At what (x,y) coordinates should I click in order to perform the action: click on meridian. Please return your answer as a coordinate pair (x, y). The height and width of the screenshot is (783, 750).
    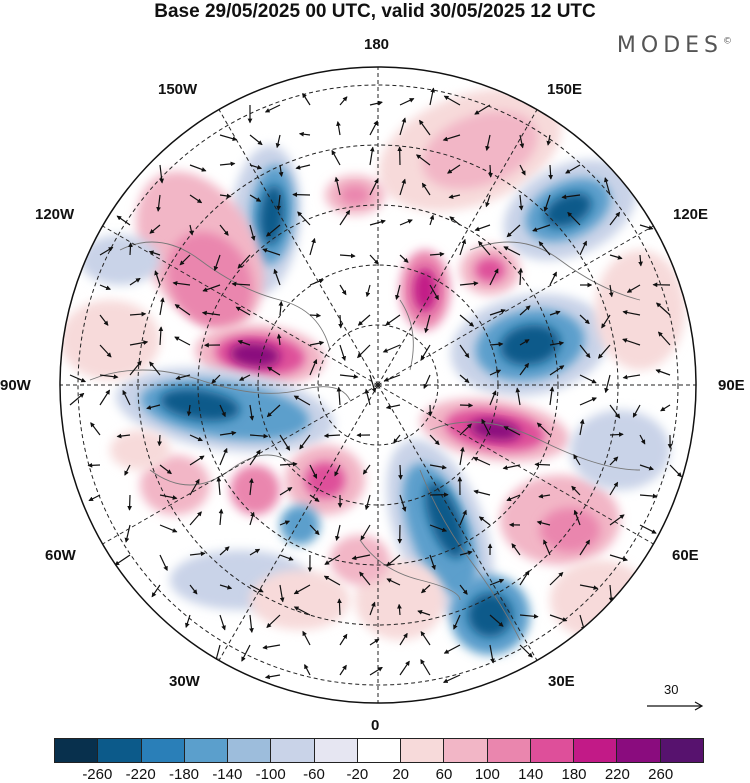
    Looking at the image, I should click on (457, 522).